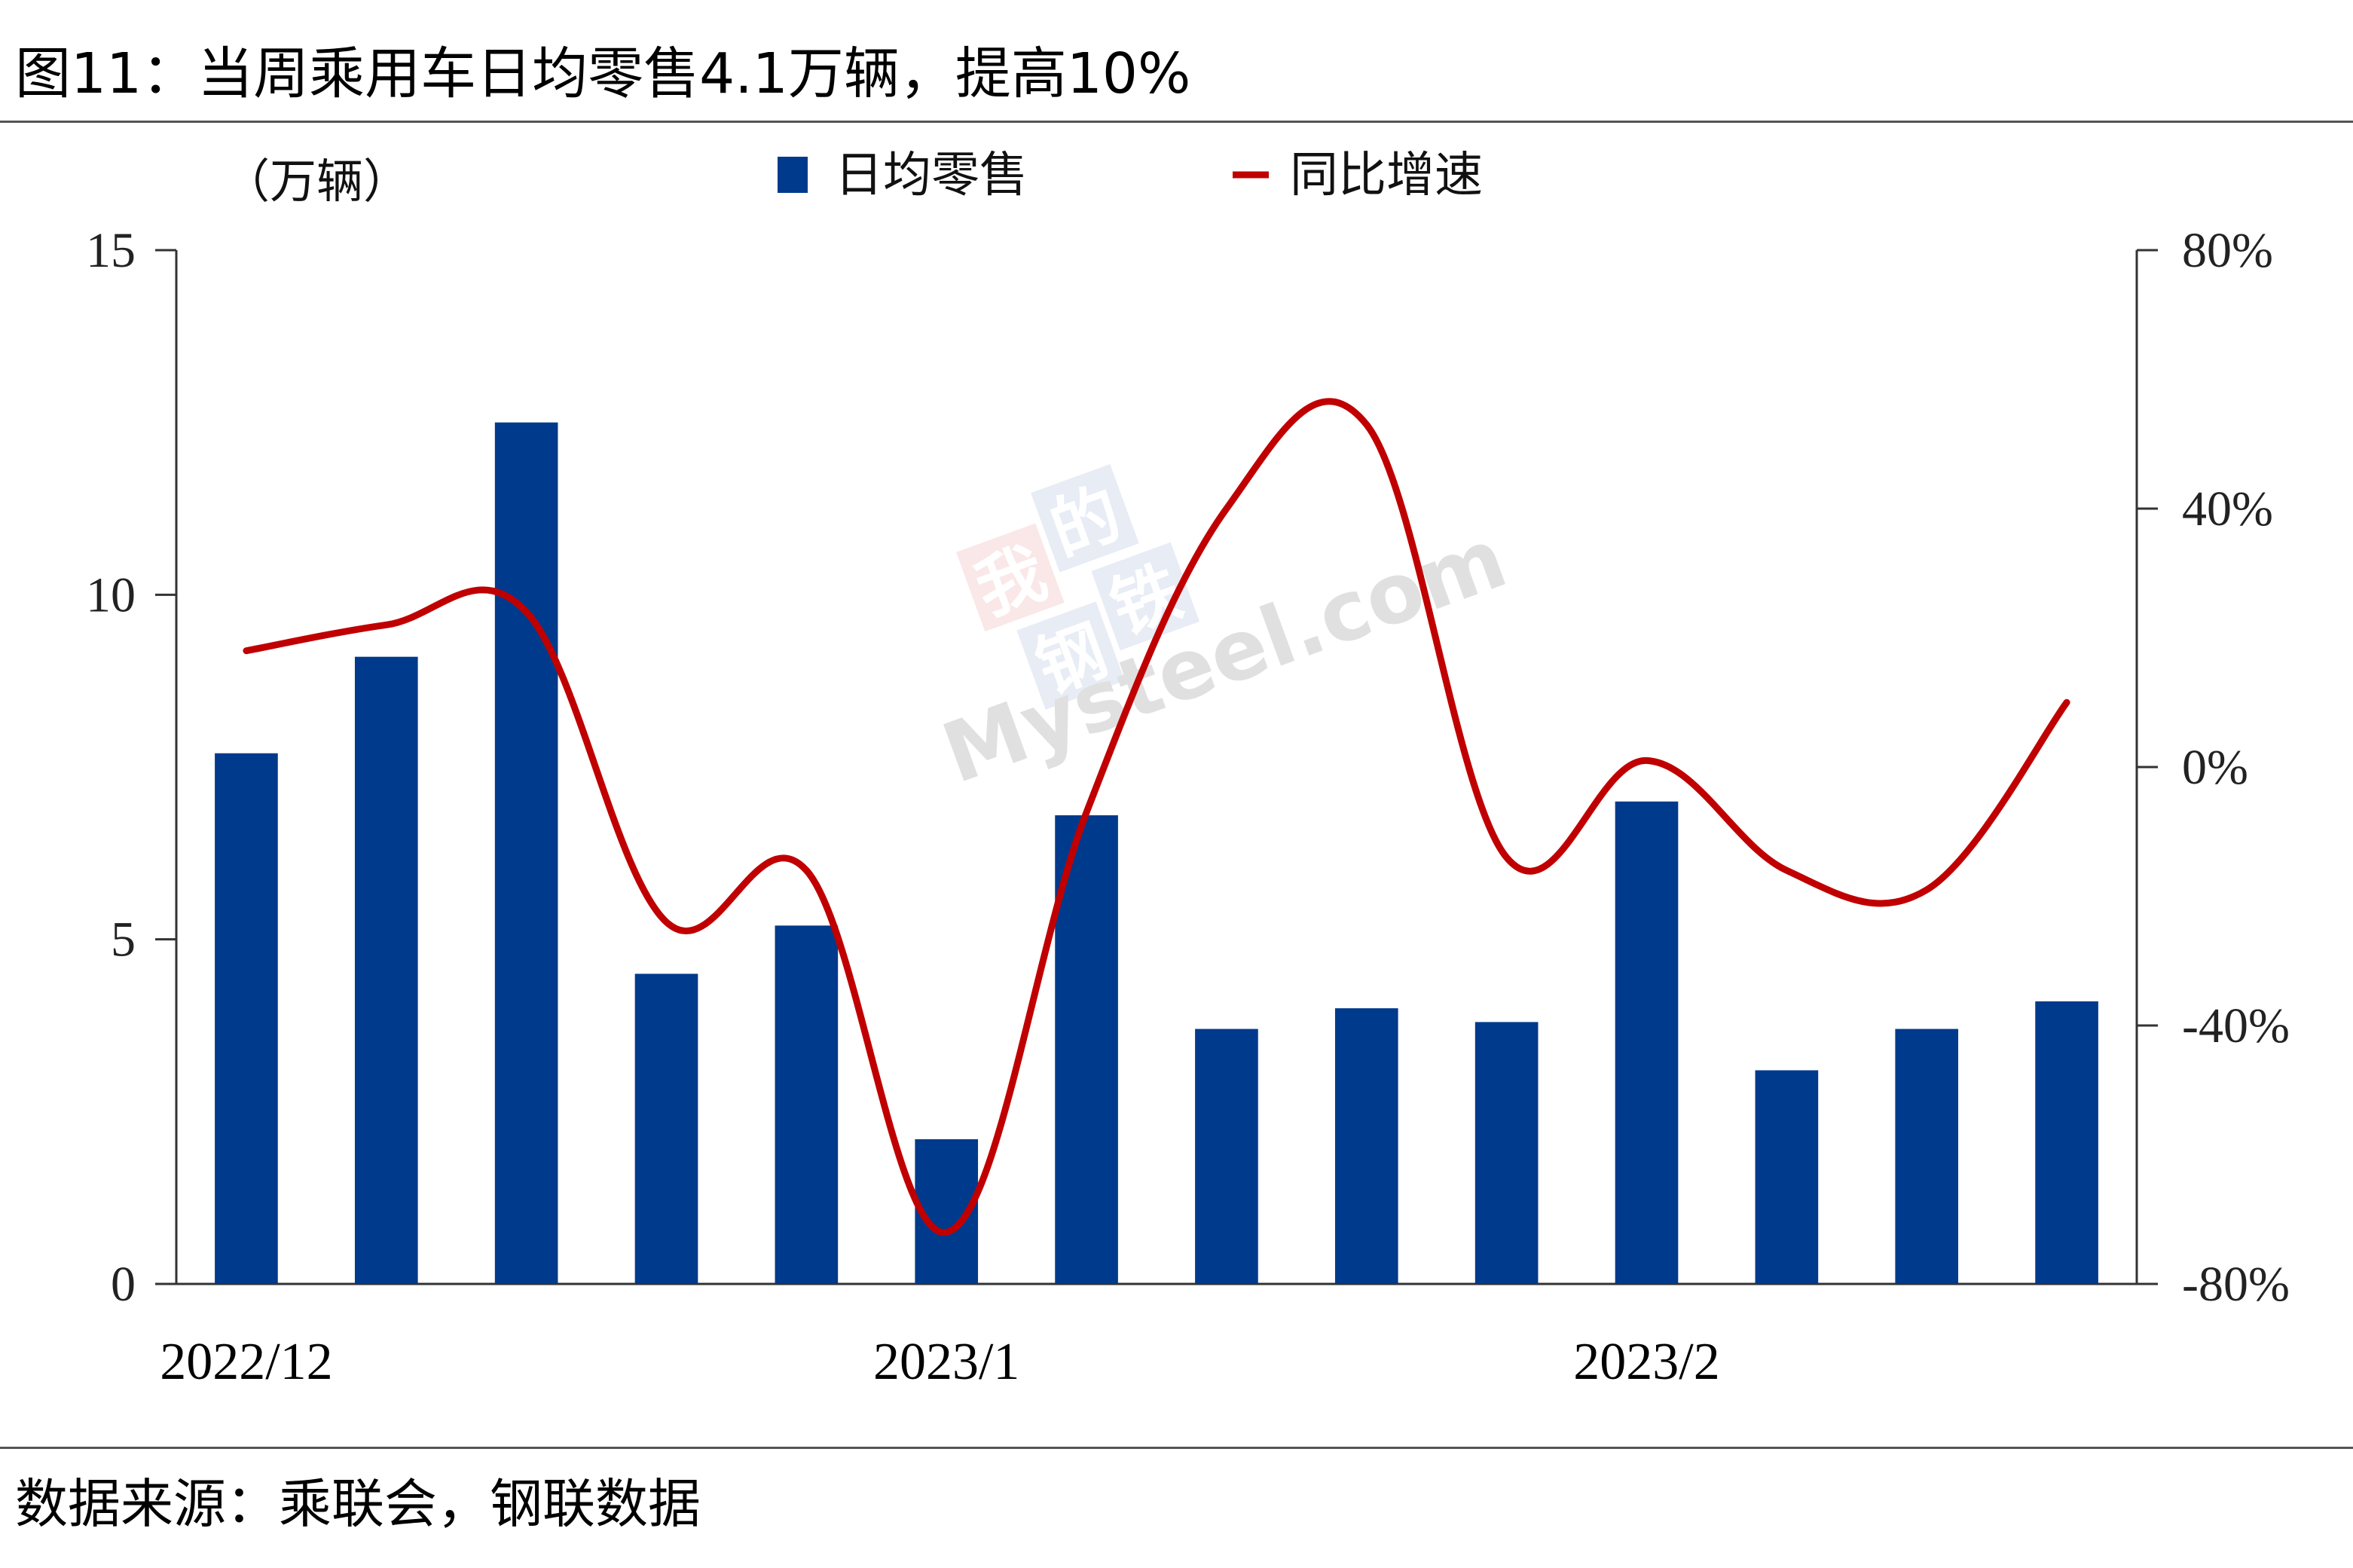  I want to click on legend: 日均零售 同比增速, so click(1130, 175).